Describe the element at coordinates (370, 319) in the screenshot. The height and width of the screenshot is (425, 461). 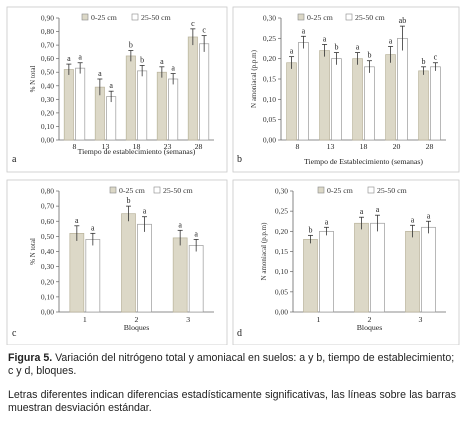
I see `x-tick-label: 2` at that location.